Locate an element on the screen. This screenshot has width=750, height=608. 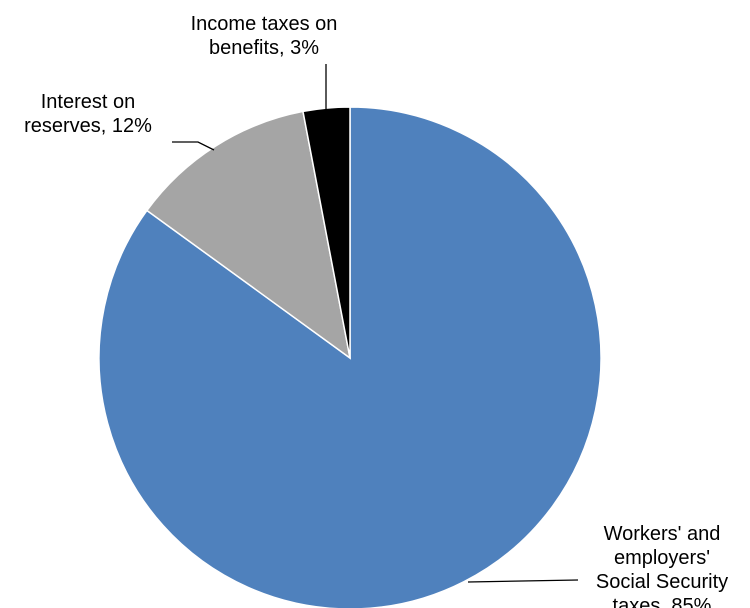
slice-label-2: Income taxes on benefits, 3% is located at coordinates (264, 36).